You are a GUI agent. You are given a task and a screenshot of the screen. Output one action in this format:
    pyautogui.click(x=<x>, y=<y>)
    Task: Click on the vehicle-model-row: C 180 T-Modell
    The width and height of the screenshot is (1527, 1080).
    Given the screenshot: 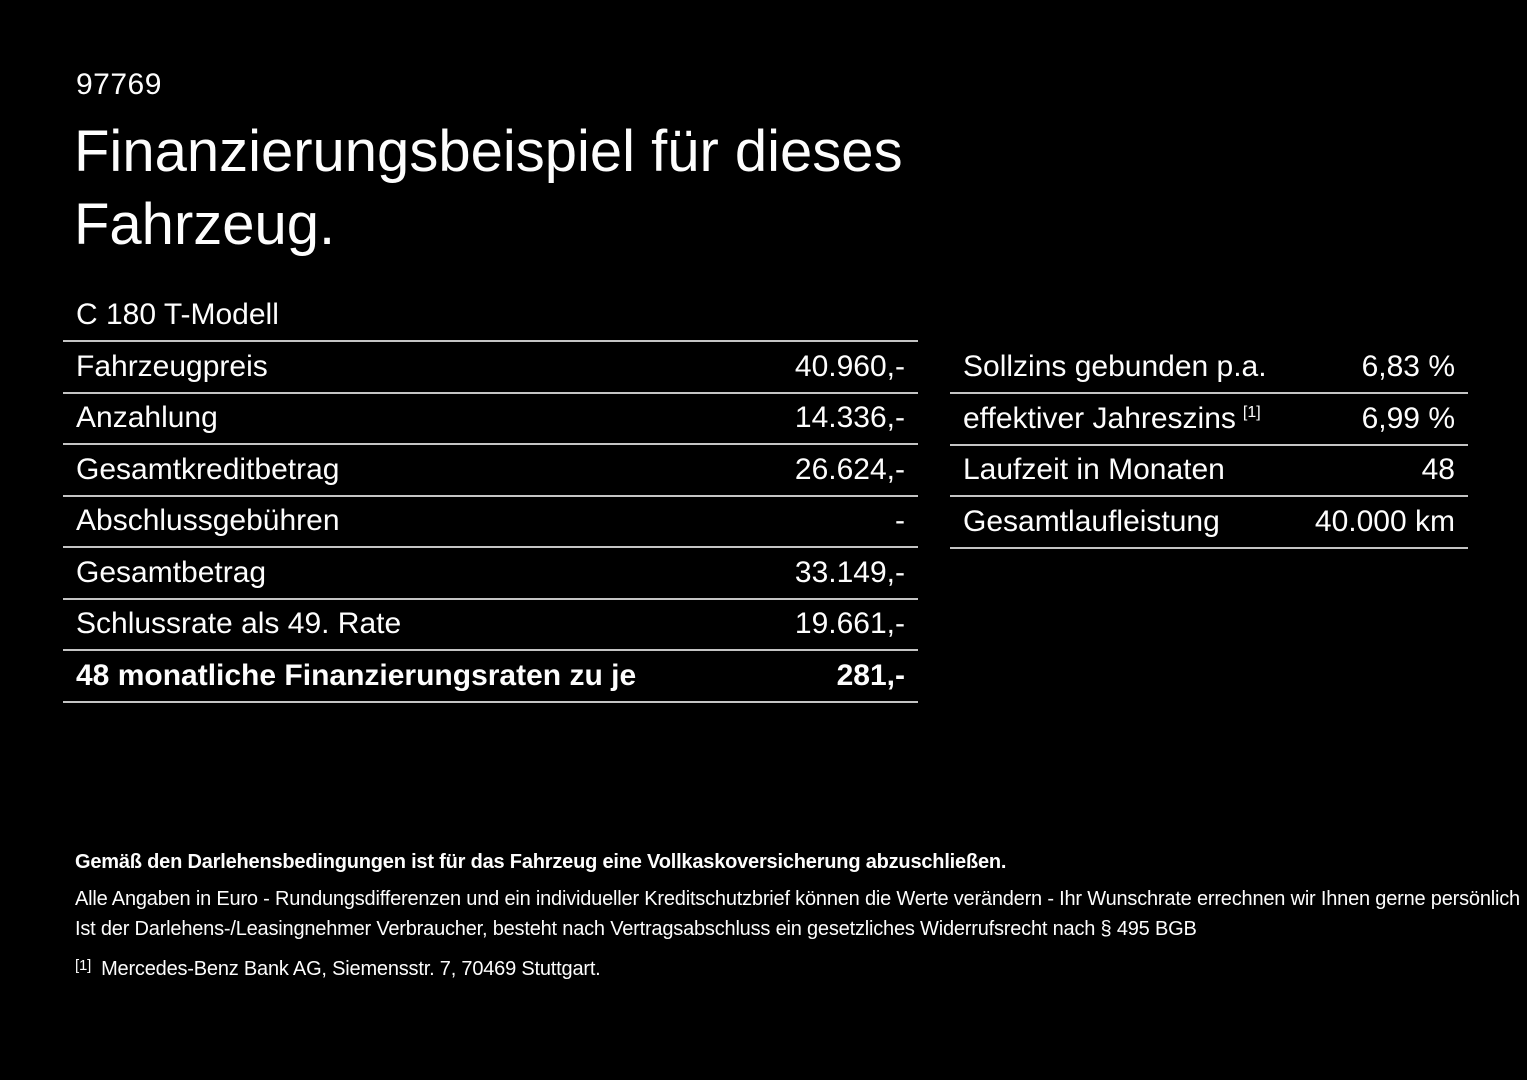 What is the action you would take?
    pyautogui.click(x=490, y=320)
    